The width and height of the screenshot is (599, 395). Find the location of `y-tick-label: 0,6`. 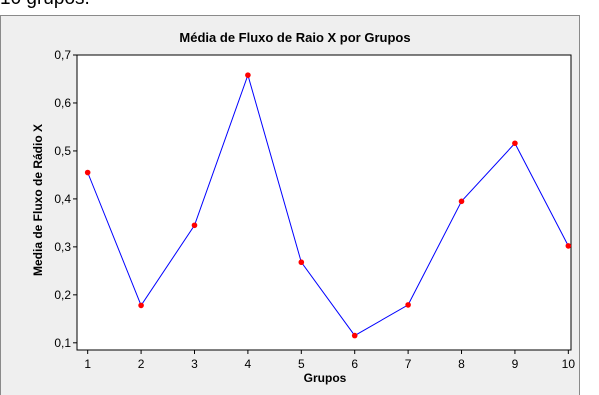

y-tick-label: 0,6 is located at coordinates (62, 103).